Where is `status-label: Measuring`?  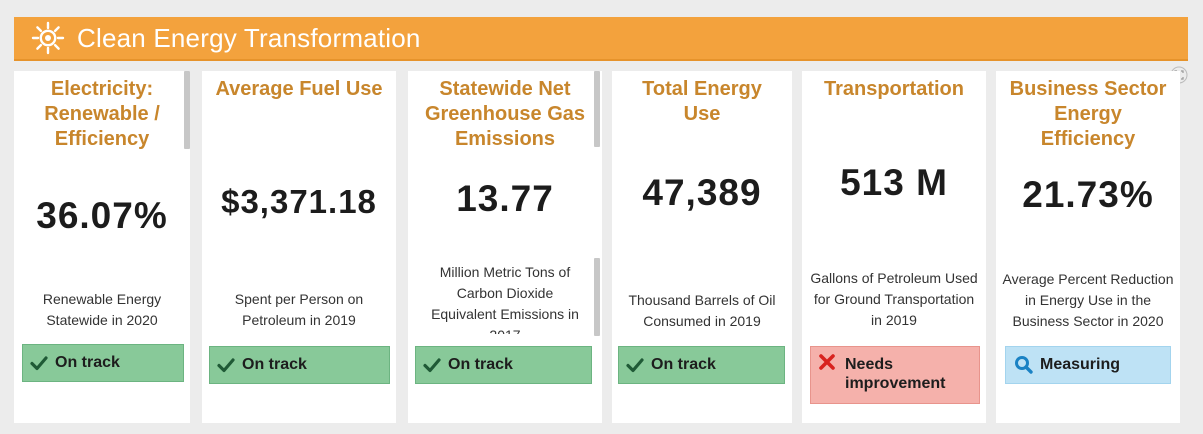 status-label: Measuring is located at coordinates (1080, 364).